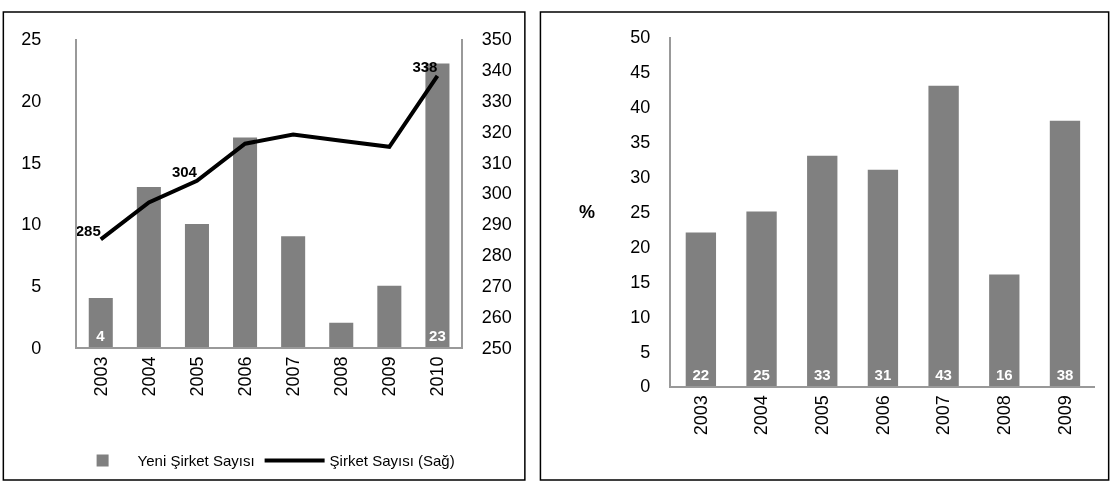 Image resolution: width=1112 pixels, height=492 pixels. What do you see at coordinates (496, 316) in the screenshot?
I see `y2-tick-label: 260` at bounding box center [496, 316].